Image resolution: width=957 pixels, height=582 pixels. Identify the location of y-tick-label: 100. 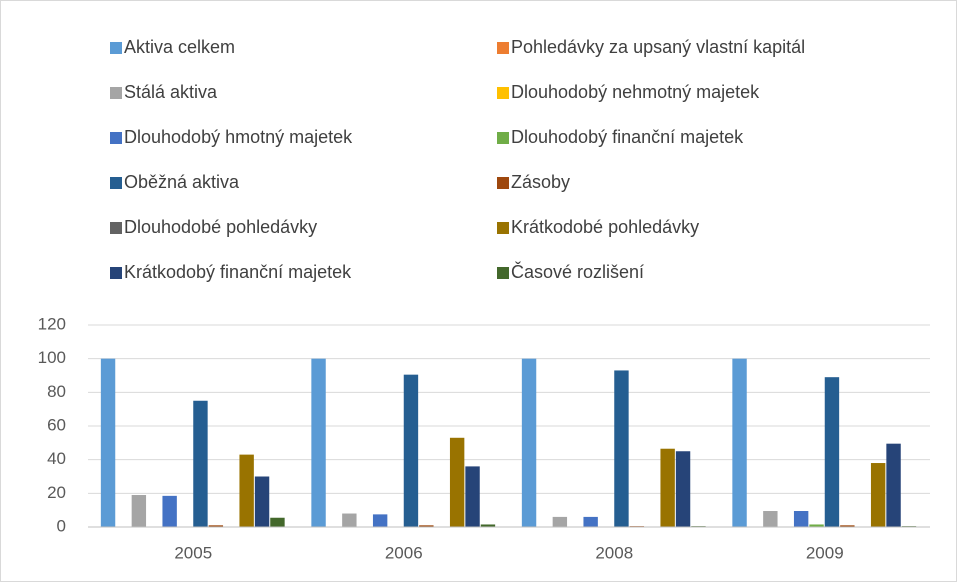
(52, 357).